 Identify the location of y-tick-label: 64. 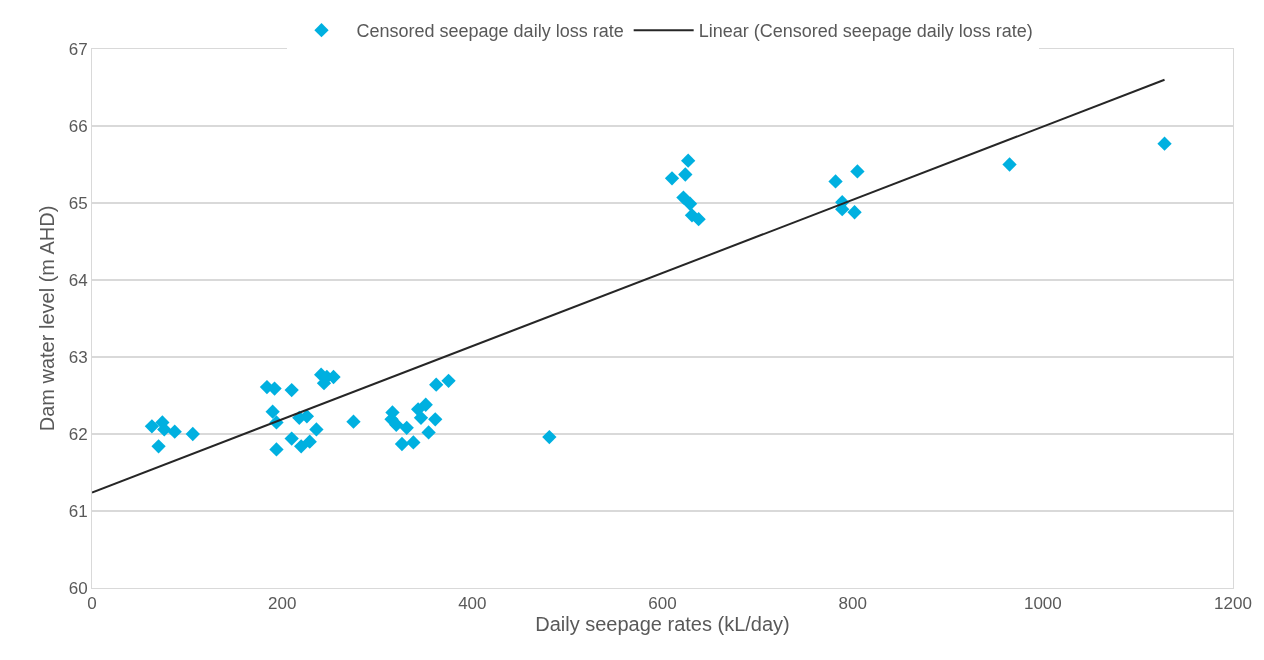
(78, 280).